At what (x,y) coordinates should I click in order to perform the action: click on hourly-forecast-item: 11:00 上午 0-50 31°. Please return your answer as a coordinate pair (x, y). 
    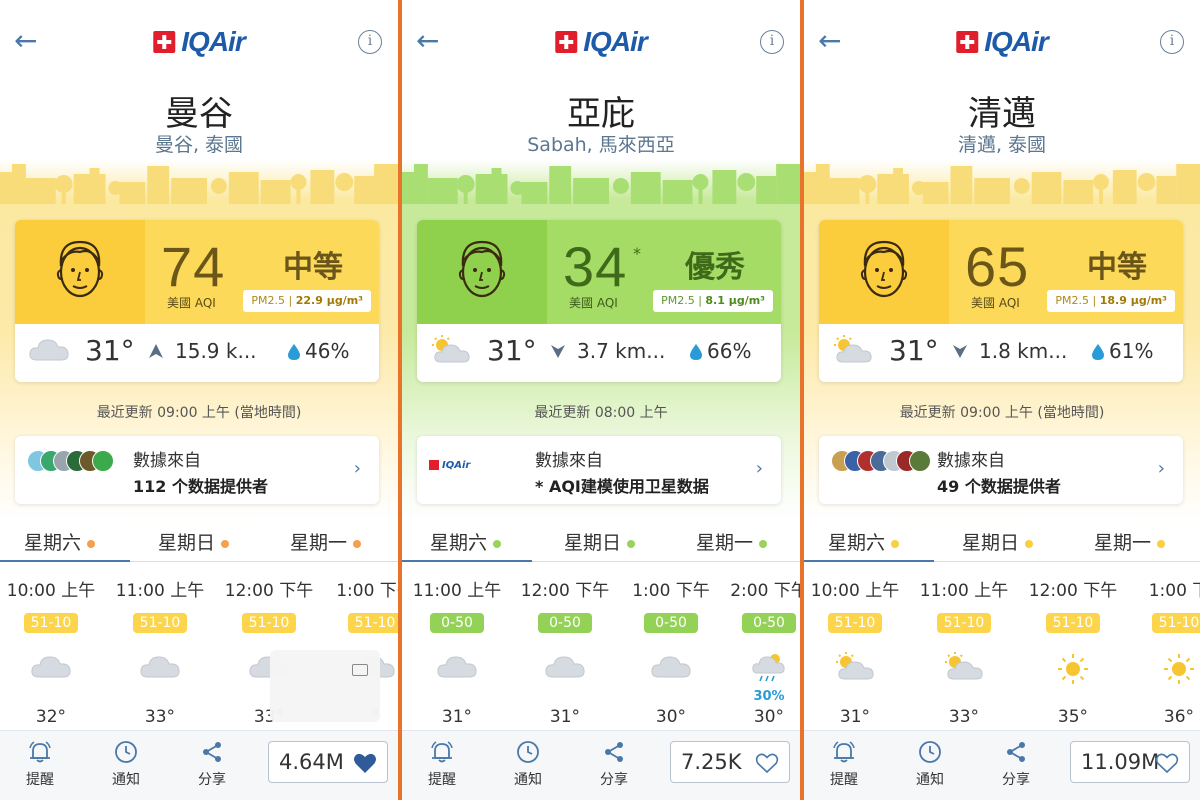
    Looking at the image, I should click on (457, 651).